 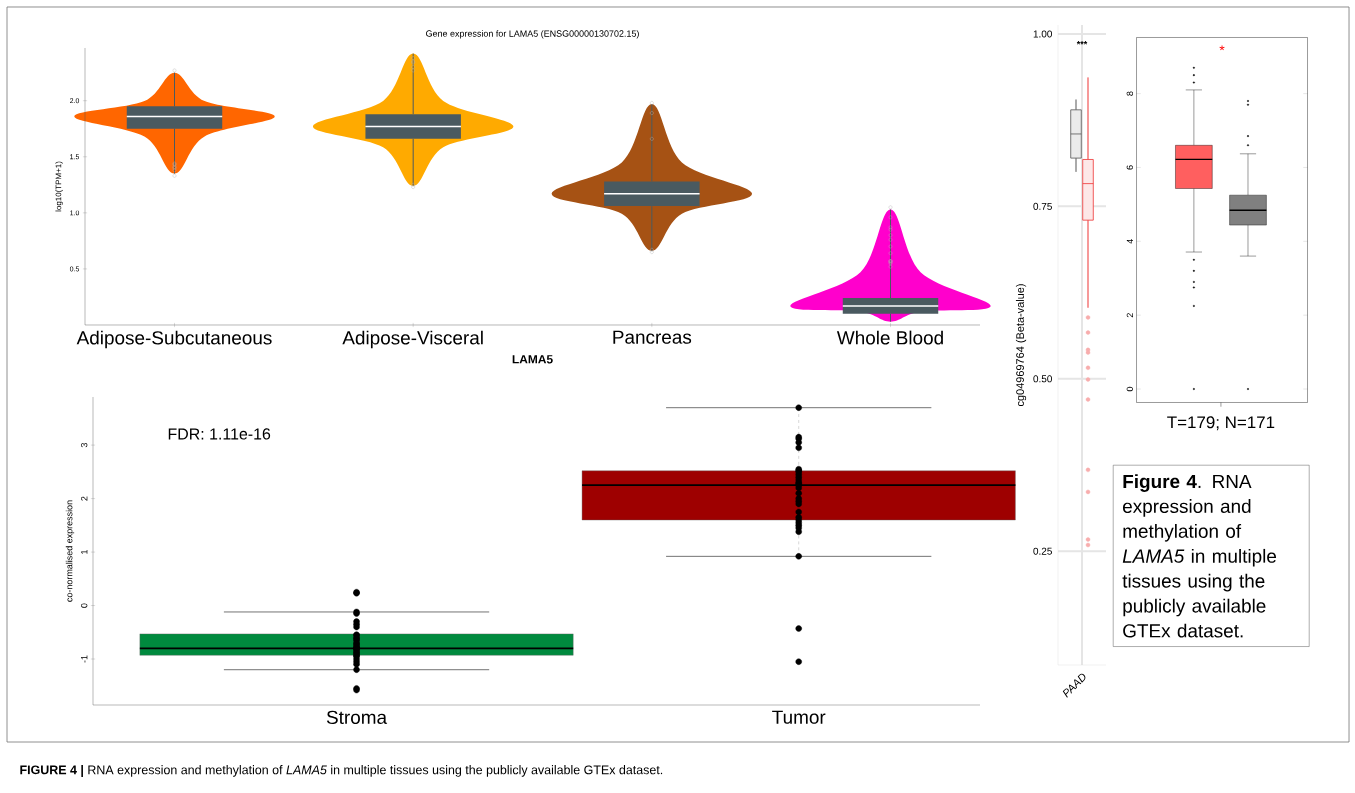 What do you see at coordinates (889, 337) in the screenshot?
I see `x-tick-label: Whole Blood` at bounding box center [889, 337].